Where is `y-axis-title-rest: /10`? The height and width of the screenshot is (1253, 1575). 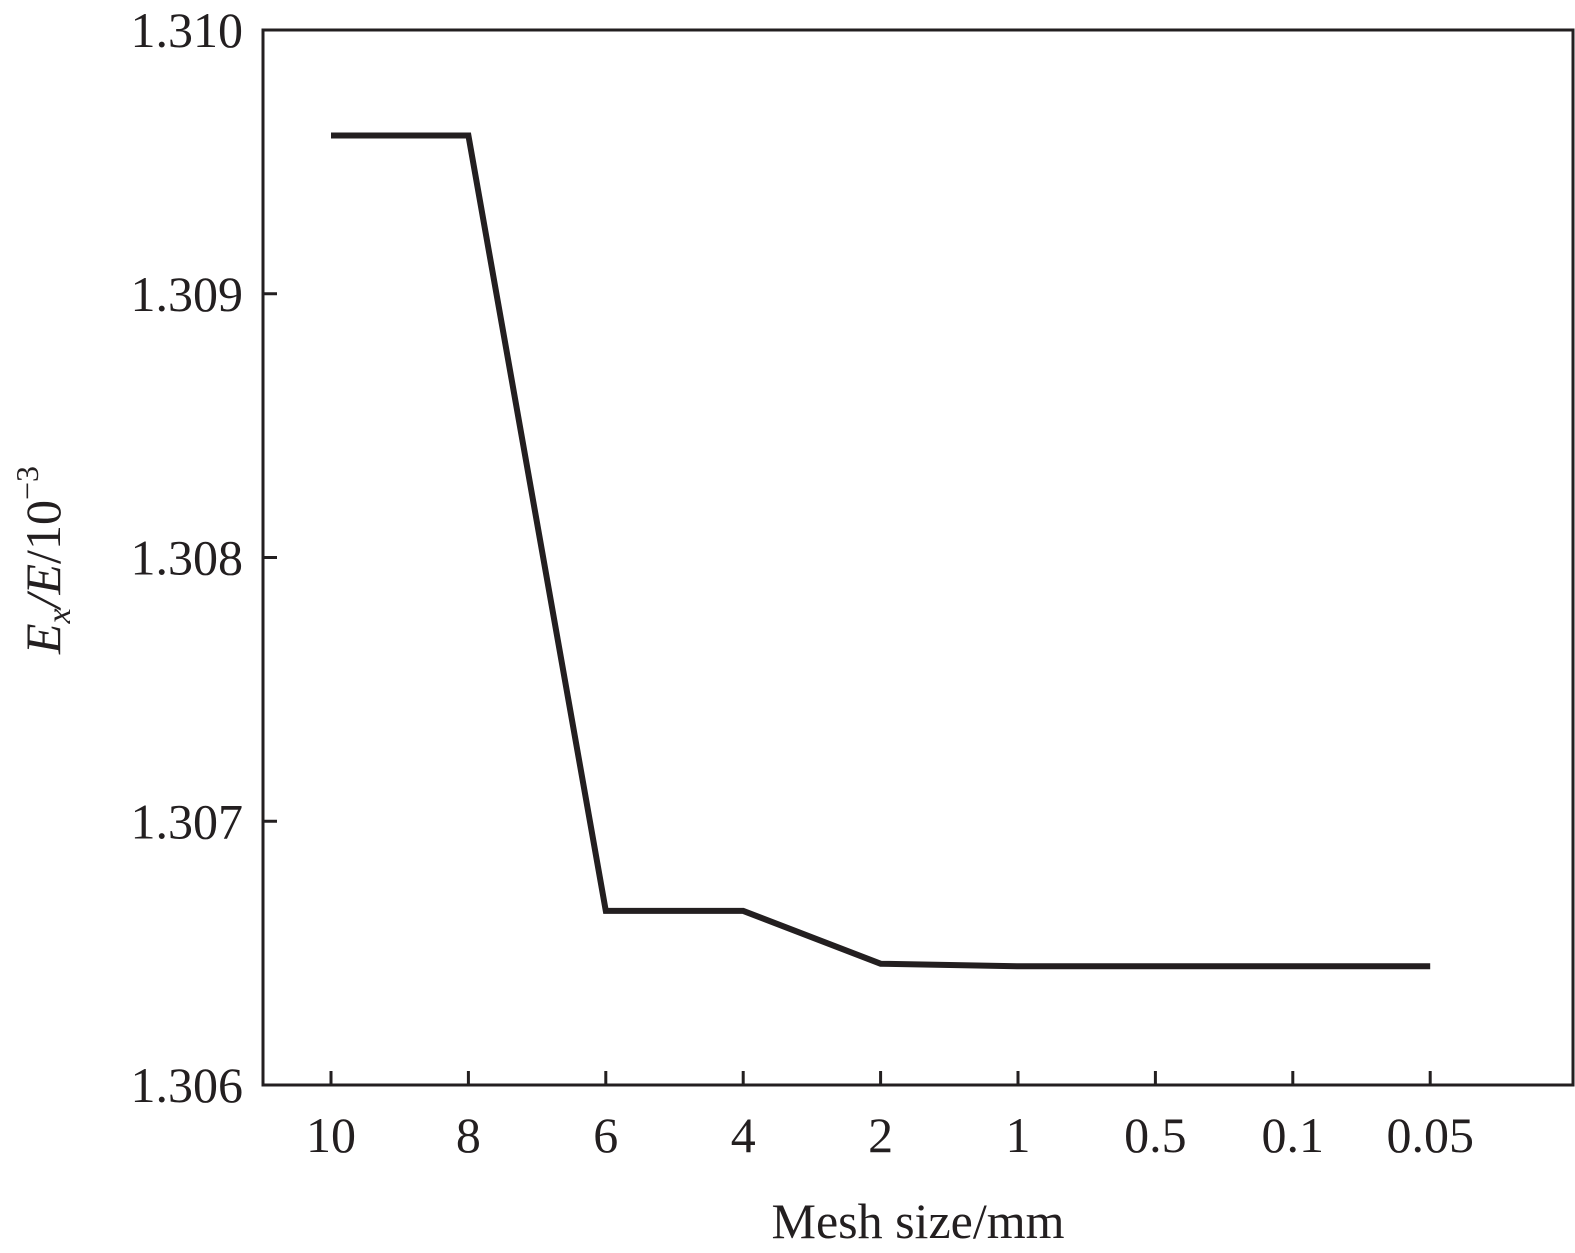
y-axis-title-rest: /10 is located at coordinates (43, 532).